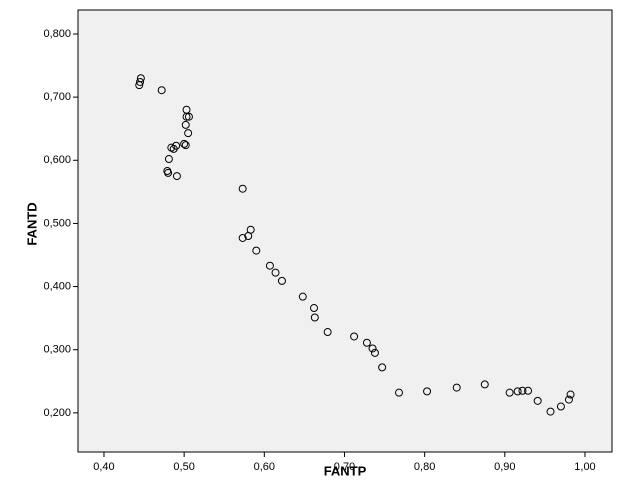  Describe the element at coordinates (57, 223) in the screenshot. I see `y-tick-label: 0,500` at that location.